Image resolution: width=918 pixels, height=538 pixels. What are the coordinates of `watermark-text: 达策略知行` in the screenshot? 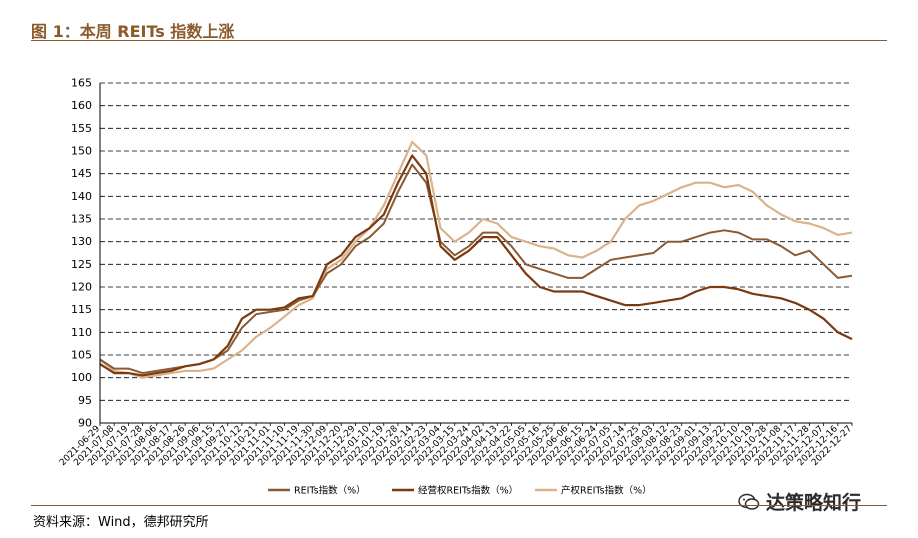 It's located at (814, 503).